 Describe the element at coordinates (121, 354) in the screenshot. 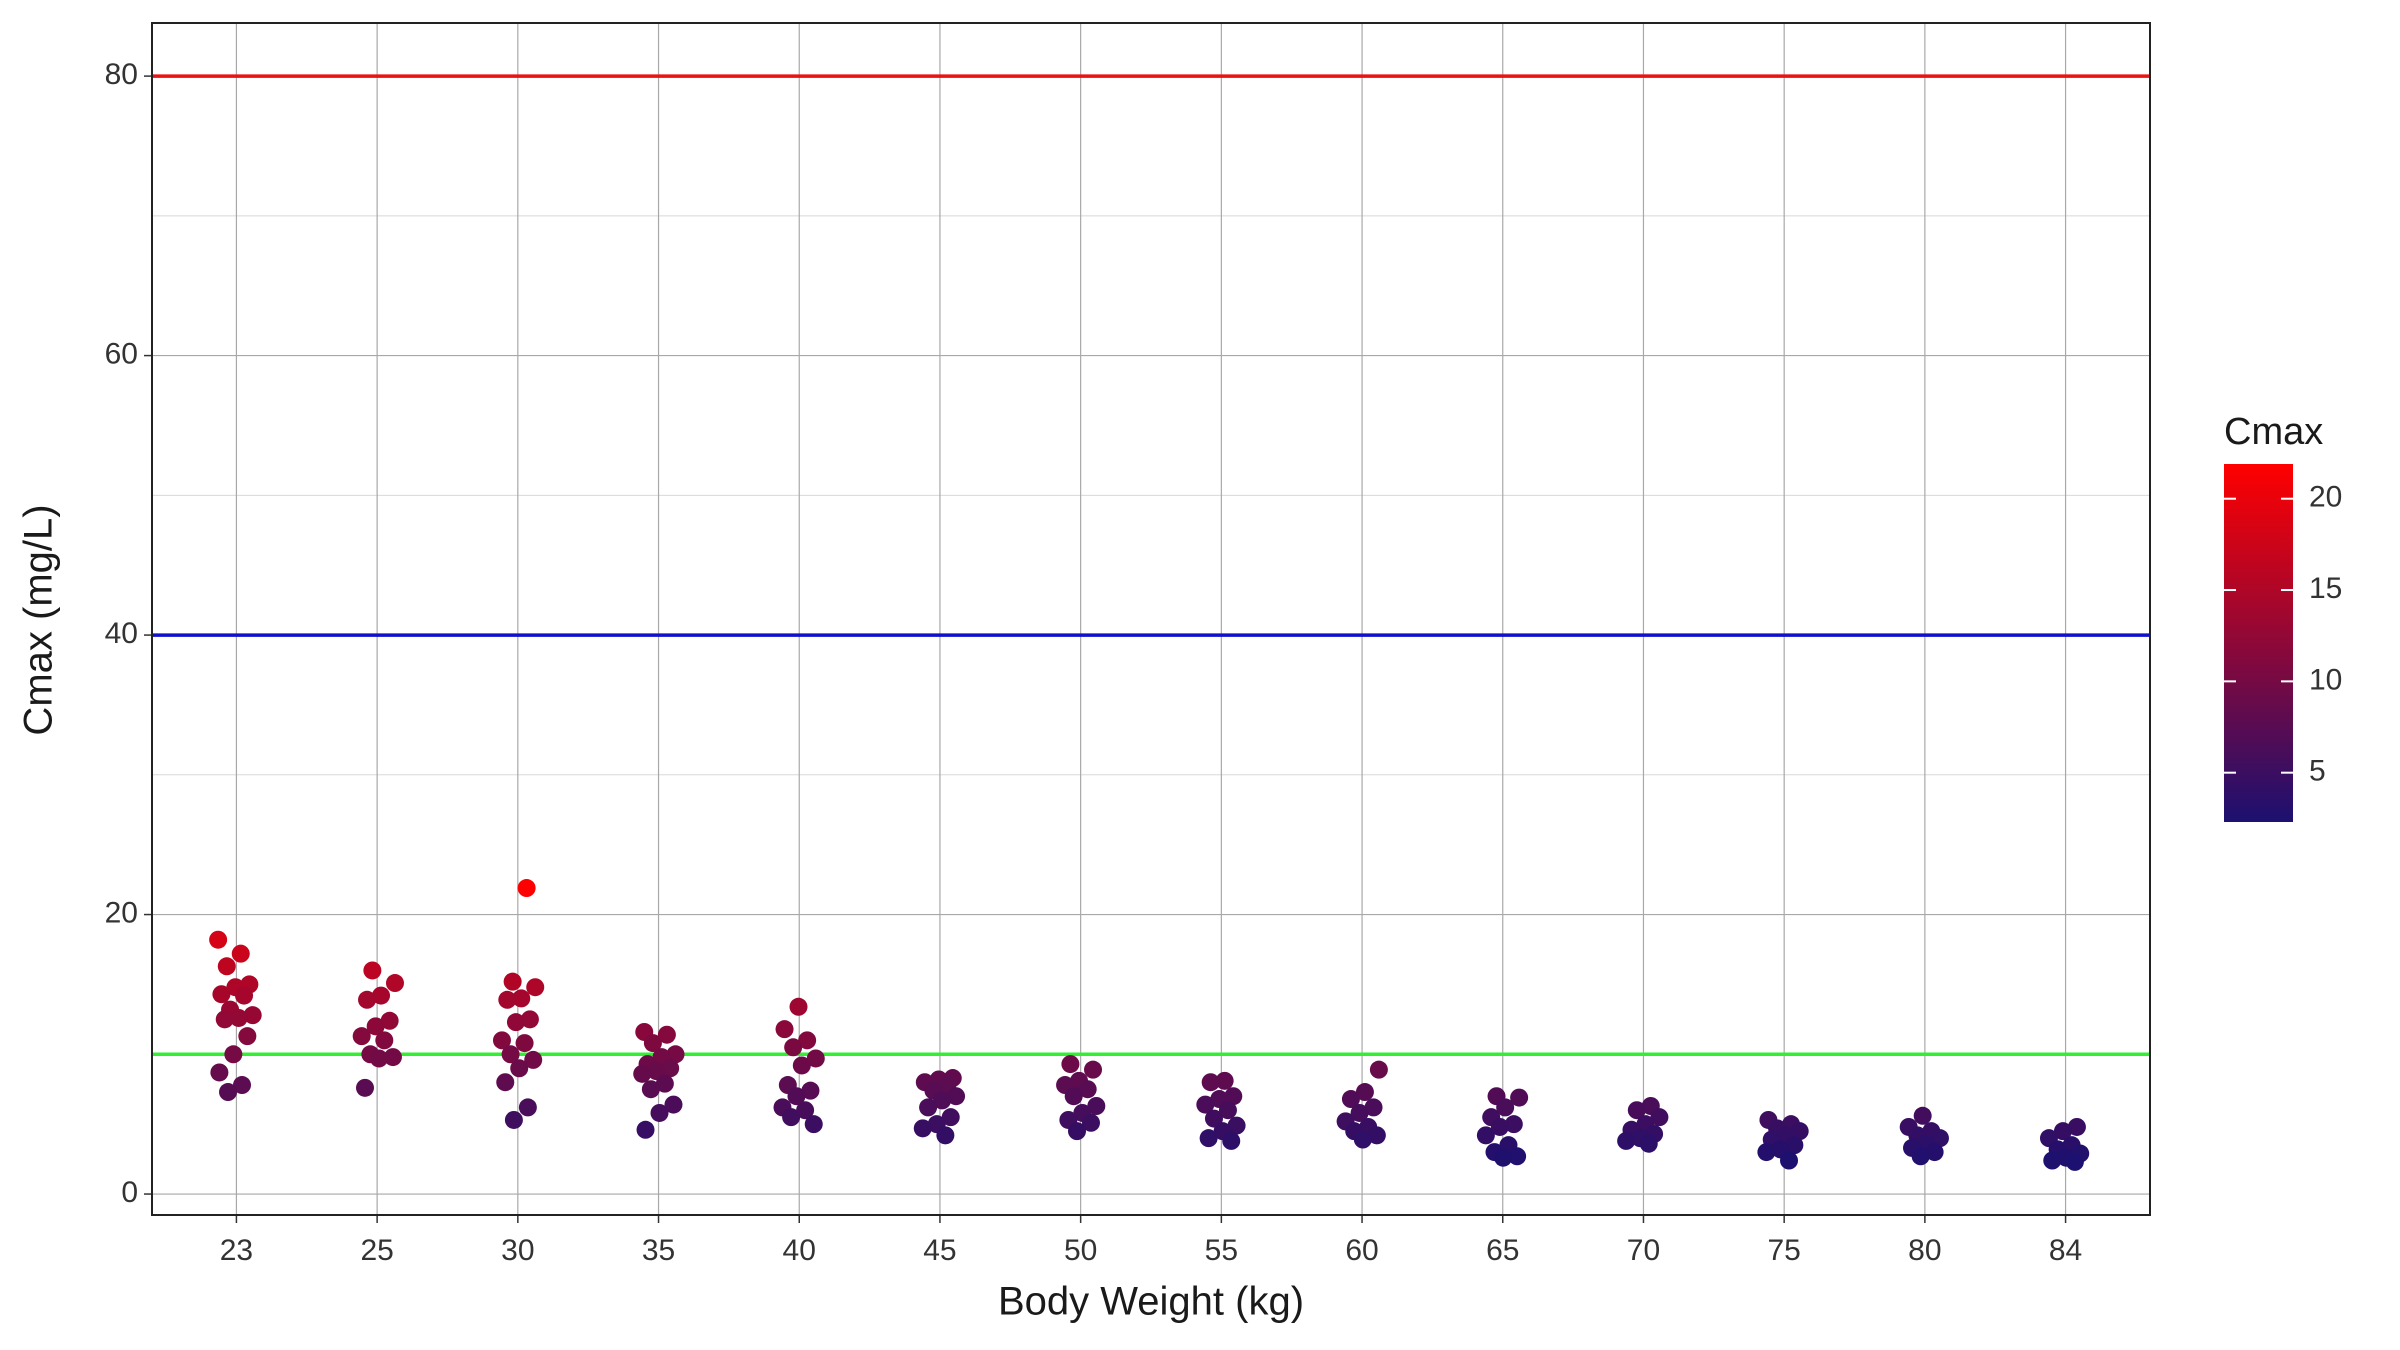

I see `y-tick-label: 60` at that location.